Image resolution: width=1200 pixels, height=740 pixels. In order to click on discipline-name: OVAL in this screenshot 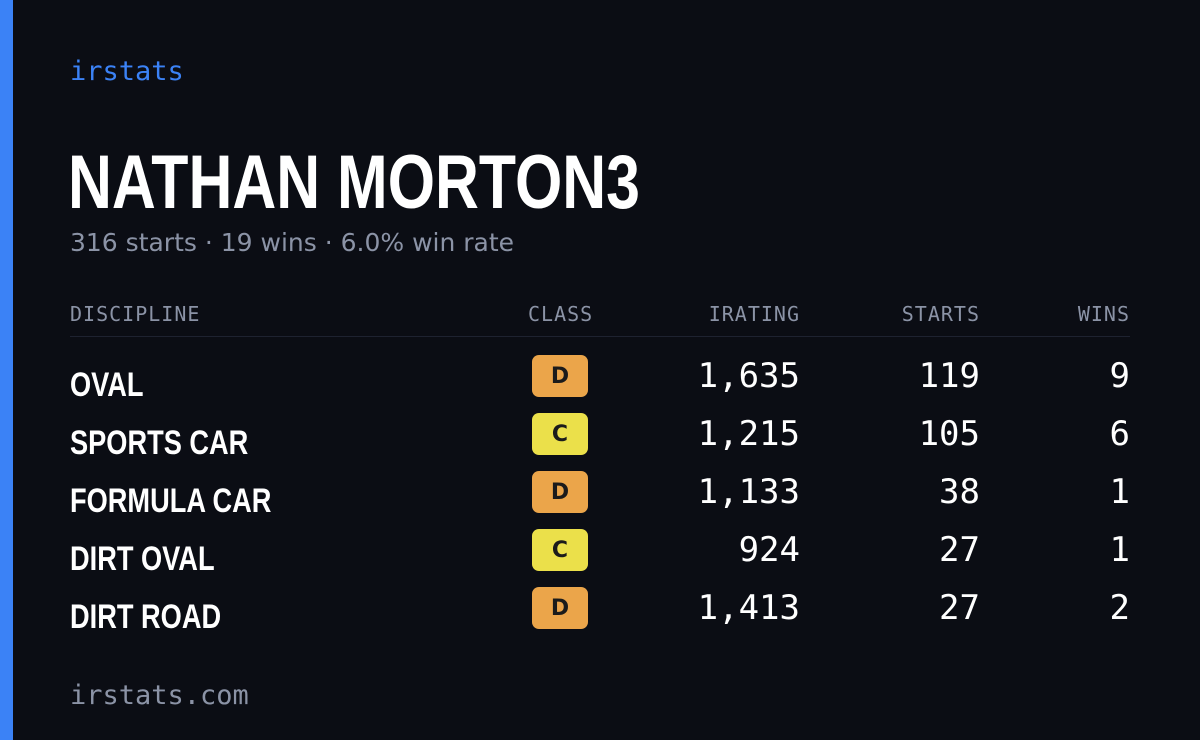, I will do `click(107, 385)`.